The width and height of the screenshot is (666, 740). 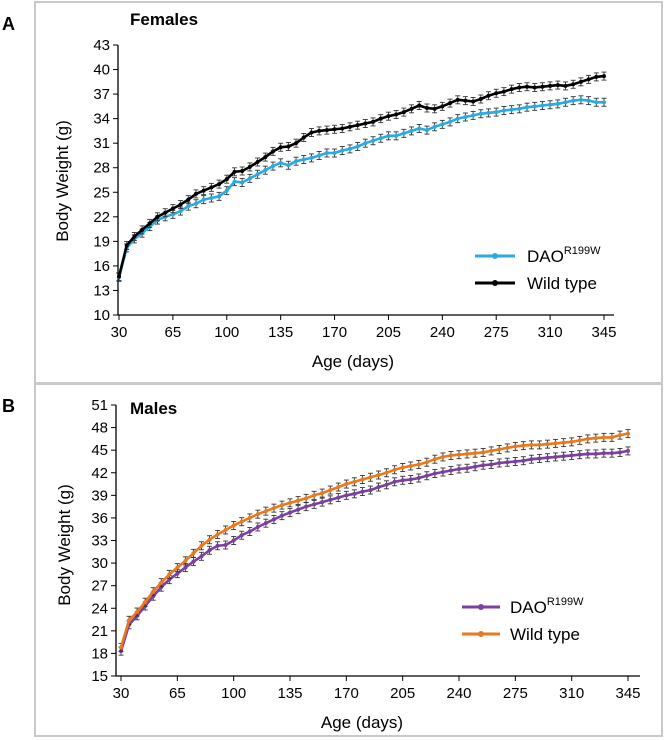 I want to click on panel-b-x-tick-label: 30, so click(x=121, y=693).